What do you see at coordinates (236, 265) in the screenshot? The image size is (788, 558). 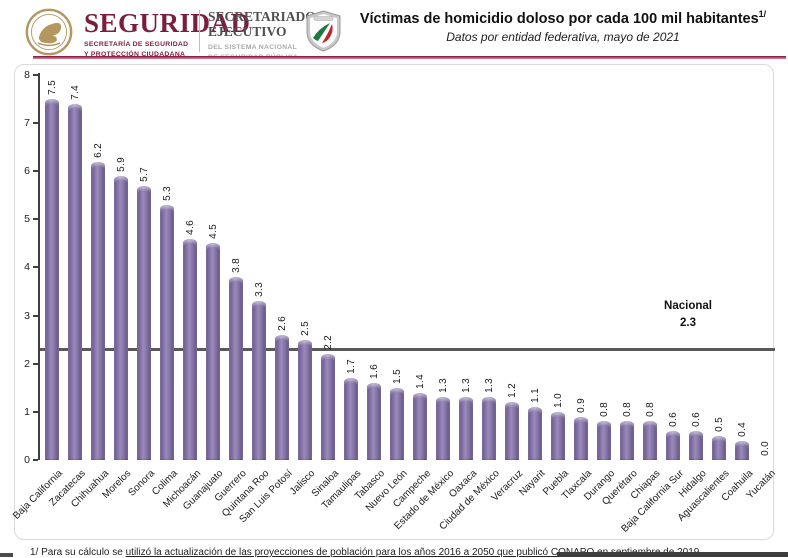 I see `bar-value-label: 3.8` at bounding box center [236, 265].